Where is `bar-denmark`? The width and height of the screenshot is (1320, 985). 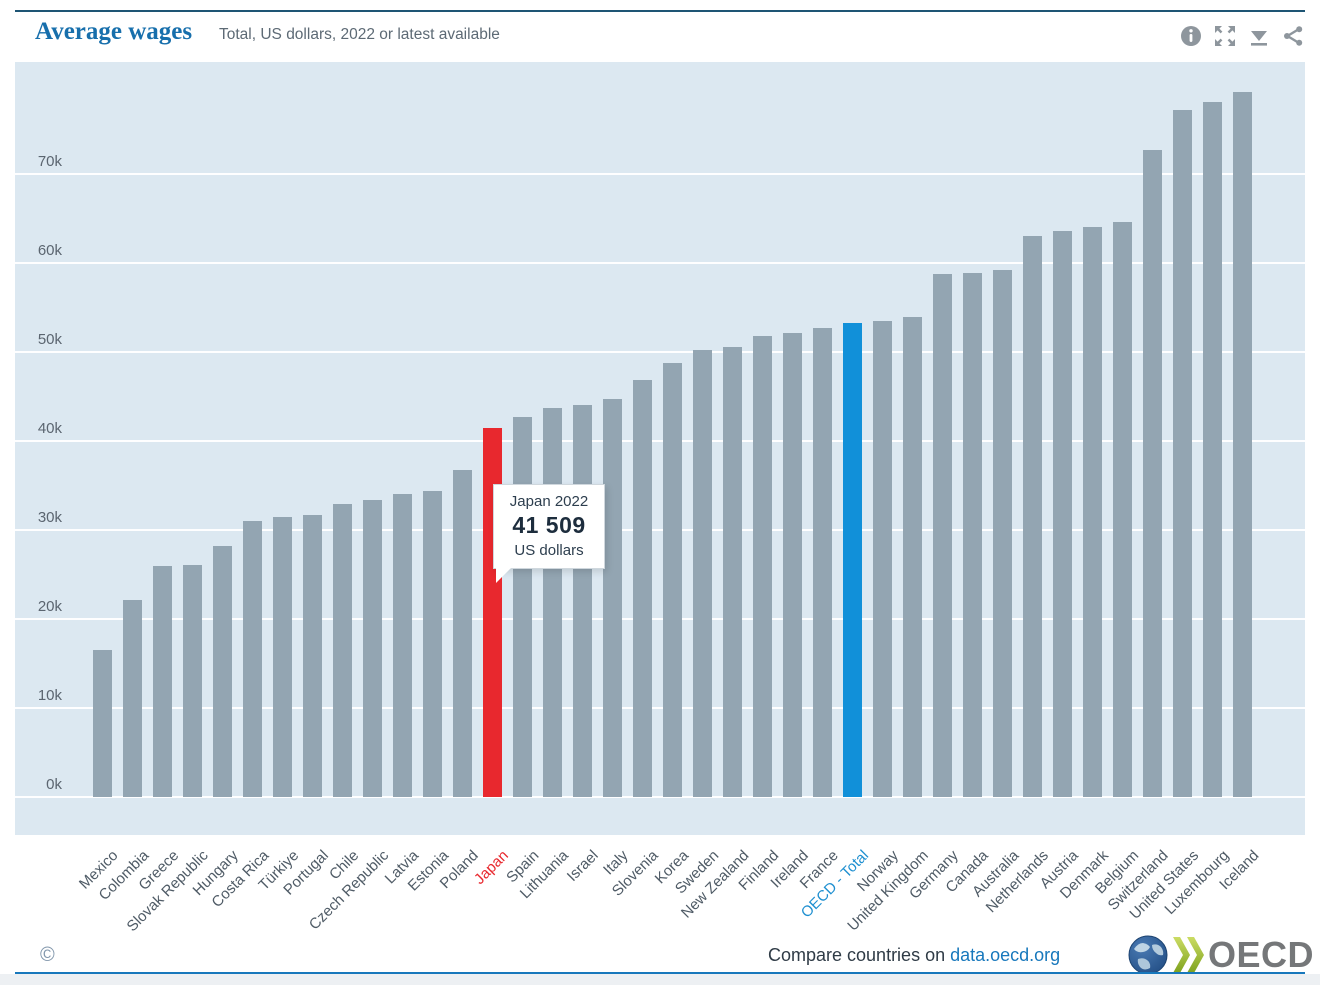 bar-denmark is located at coordinates (1092, 512).